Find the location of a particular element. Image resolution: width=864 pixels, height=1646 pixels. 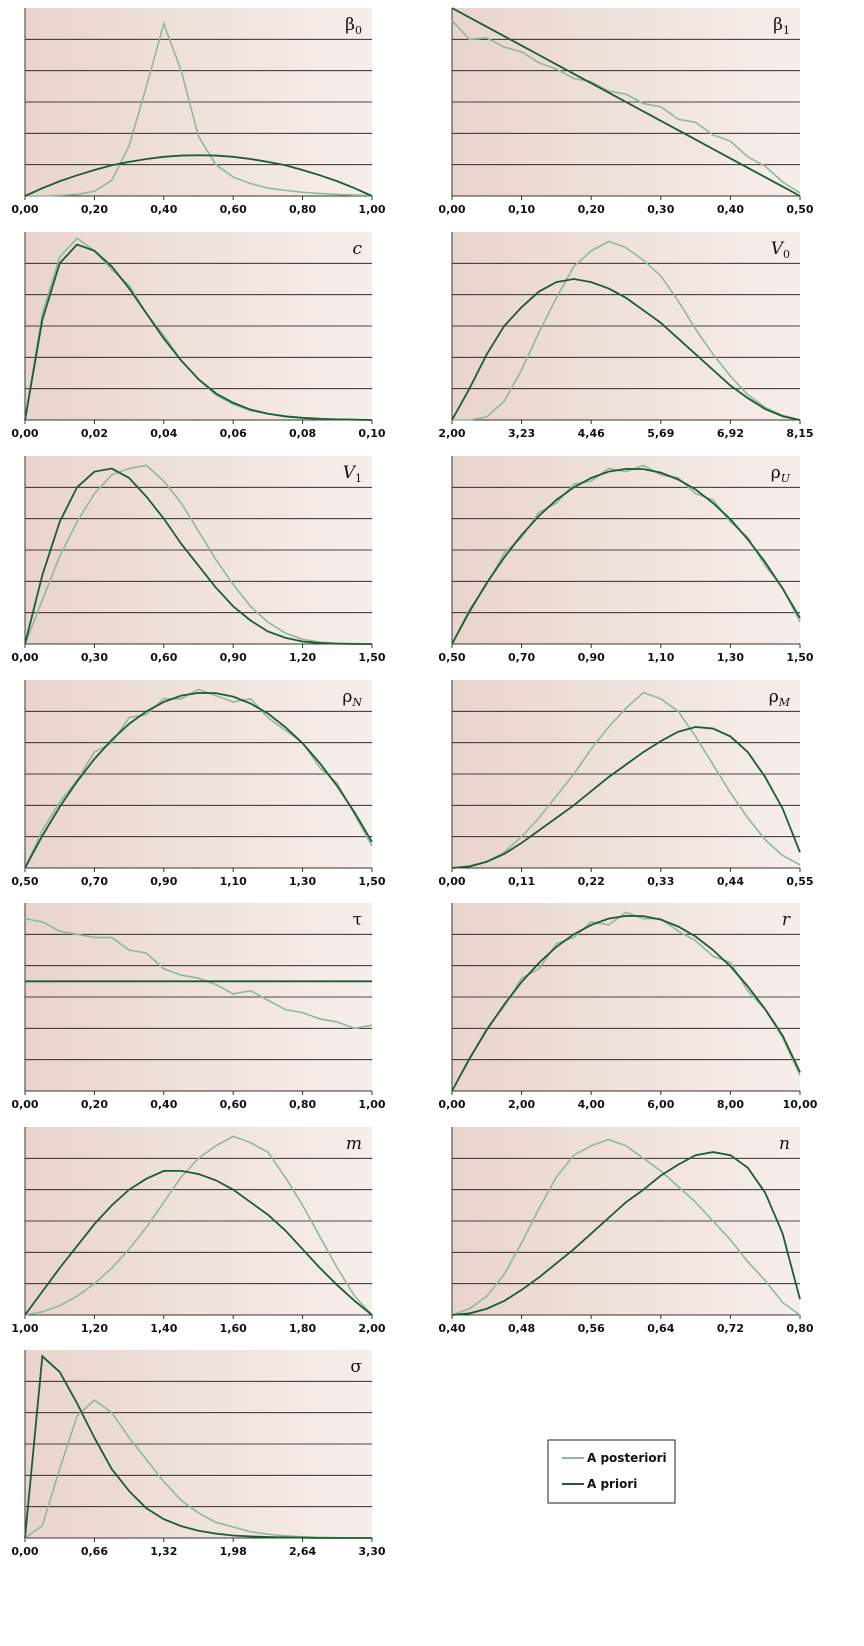

legend-box is located at coordinates (611, 1471).